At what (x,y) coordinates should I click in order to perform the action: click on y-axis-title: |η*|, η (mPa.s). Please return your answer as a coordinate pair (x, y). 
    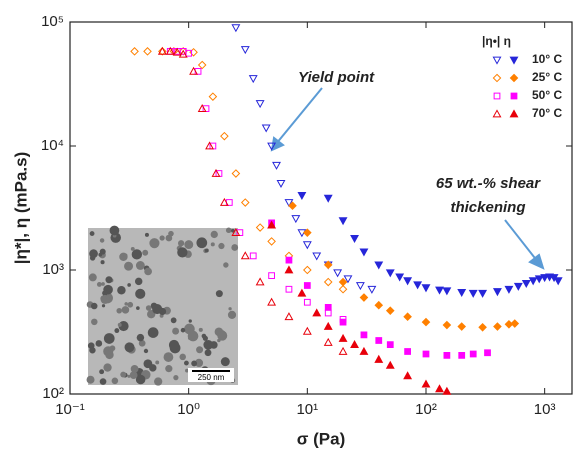
    Looking at the image, I should click on (20, 208).